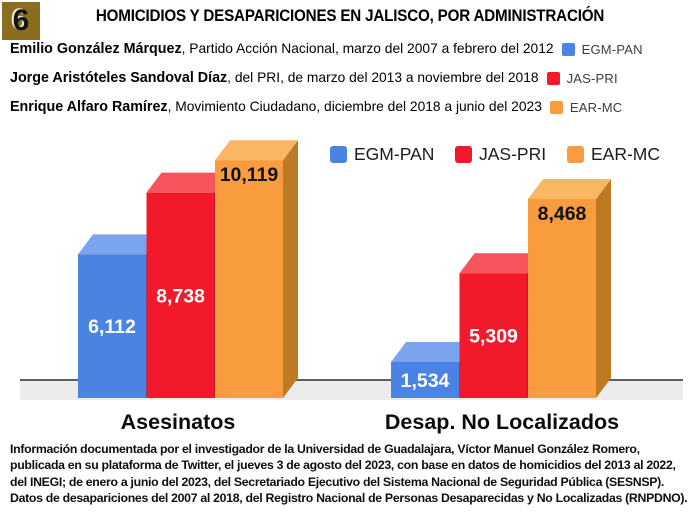 The width and height of the screenshot is (700, 518). What do you see at coordinates (568, 49) in the screenshot?
I see `legend-swatch-egm-pan` at bounding box center [568, 49].